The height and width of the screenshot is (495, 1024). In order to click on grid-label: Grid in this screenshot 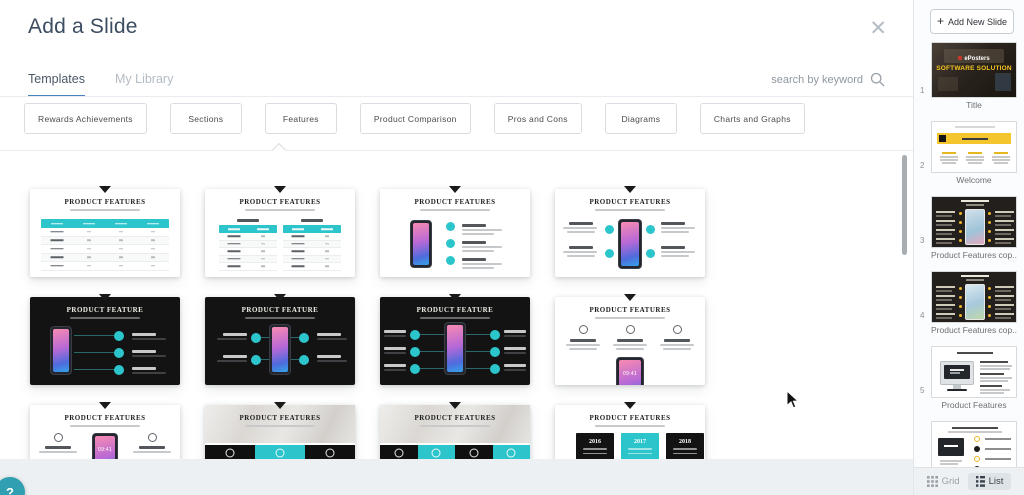, I will do `click(950, 481)`.